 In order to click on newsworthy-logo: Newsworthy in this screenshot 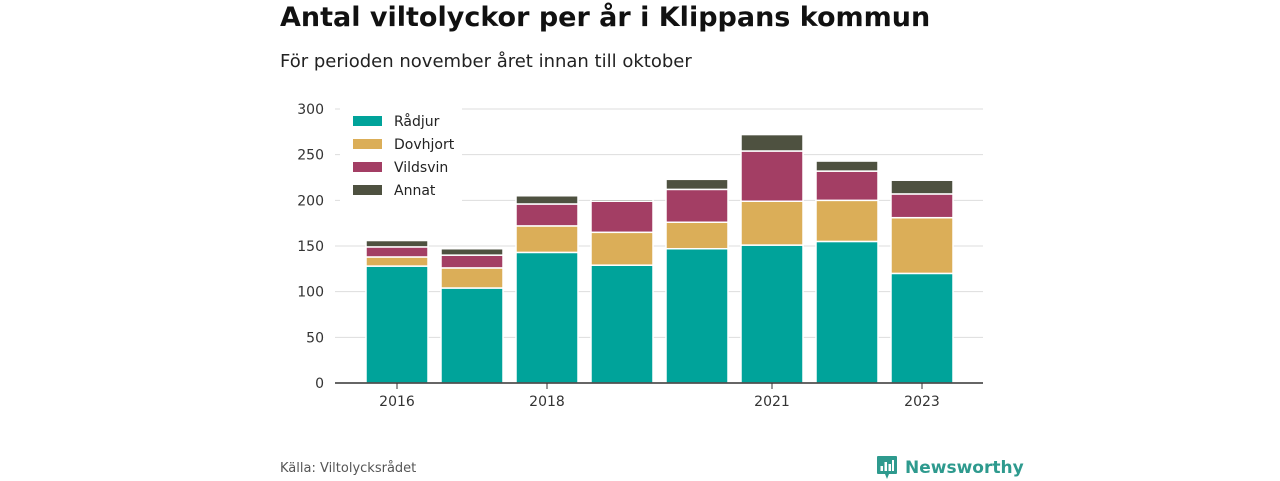, I will do `click(950, 468)`.